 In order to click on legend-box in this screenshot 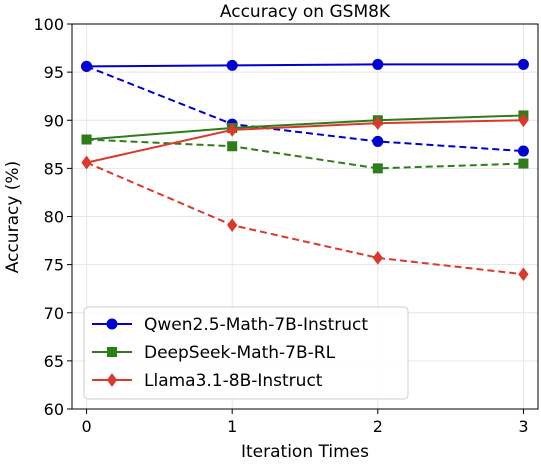, I will do `click(246, 353)`.